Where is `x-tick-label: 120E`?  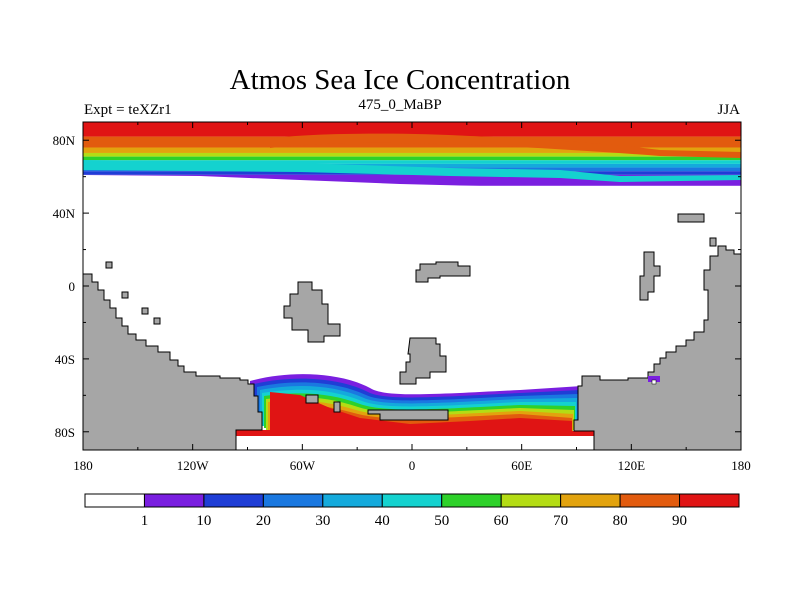
x-tick-label: 120E is located at coordinates (632, 465).